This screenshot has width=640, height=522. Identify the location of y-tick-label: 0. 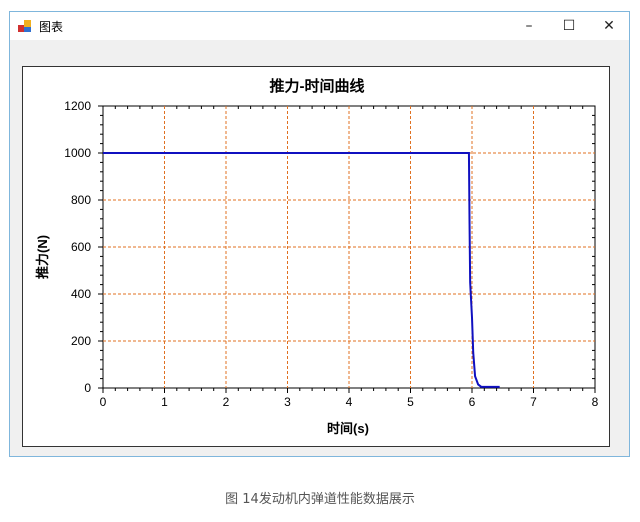
(87, 388).